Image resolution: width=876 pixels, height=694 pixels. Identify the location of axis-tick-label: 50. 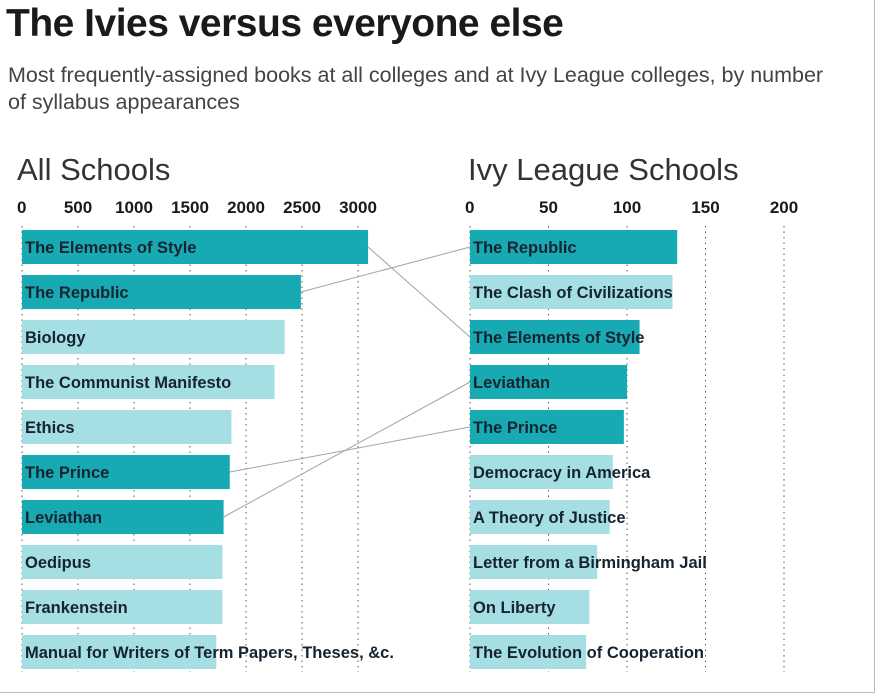
(548, 207).